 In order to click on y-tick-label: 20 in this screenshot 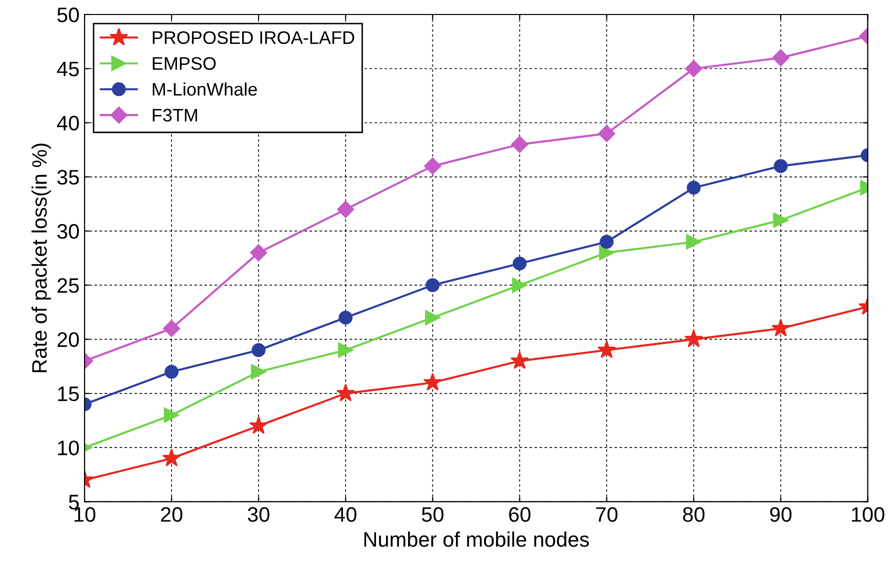, I will do `click(68, 340)`.